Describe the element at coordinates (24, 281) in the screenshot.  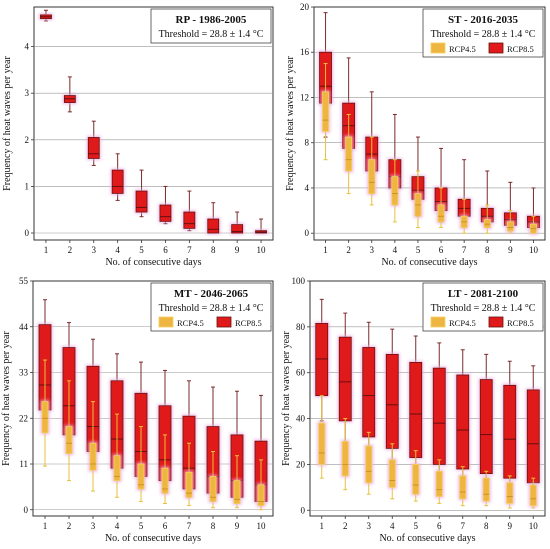
I see `y-tick-label: 55` at that location.